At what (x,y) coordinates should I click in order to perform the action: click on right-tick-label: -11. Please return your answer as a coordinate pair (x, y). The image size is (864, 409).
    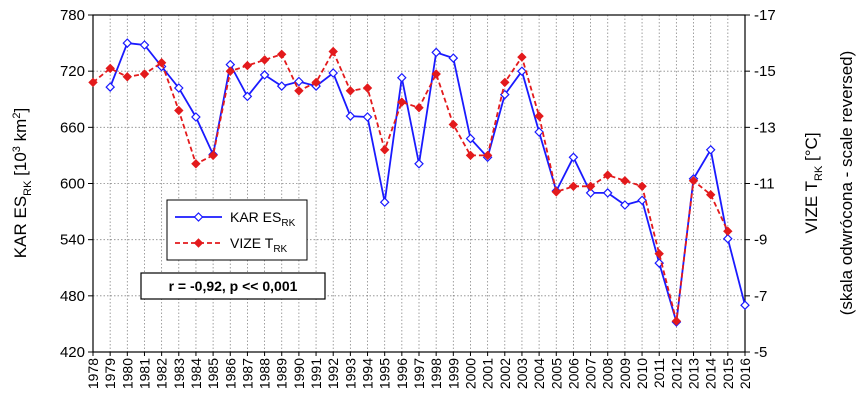
    Looking at the image, I should click on (764, 184).